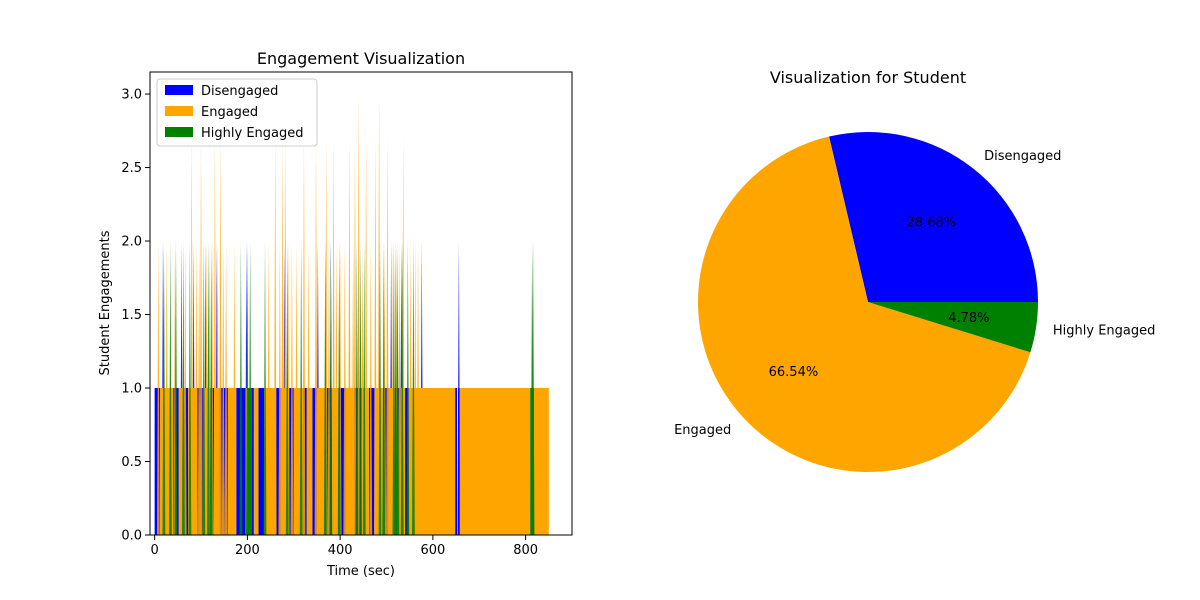 The image size is (1200, 600). I want to click on pie-slice-disengaged, so click(933, 217).